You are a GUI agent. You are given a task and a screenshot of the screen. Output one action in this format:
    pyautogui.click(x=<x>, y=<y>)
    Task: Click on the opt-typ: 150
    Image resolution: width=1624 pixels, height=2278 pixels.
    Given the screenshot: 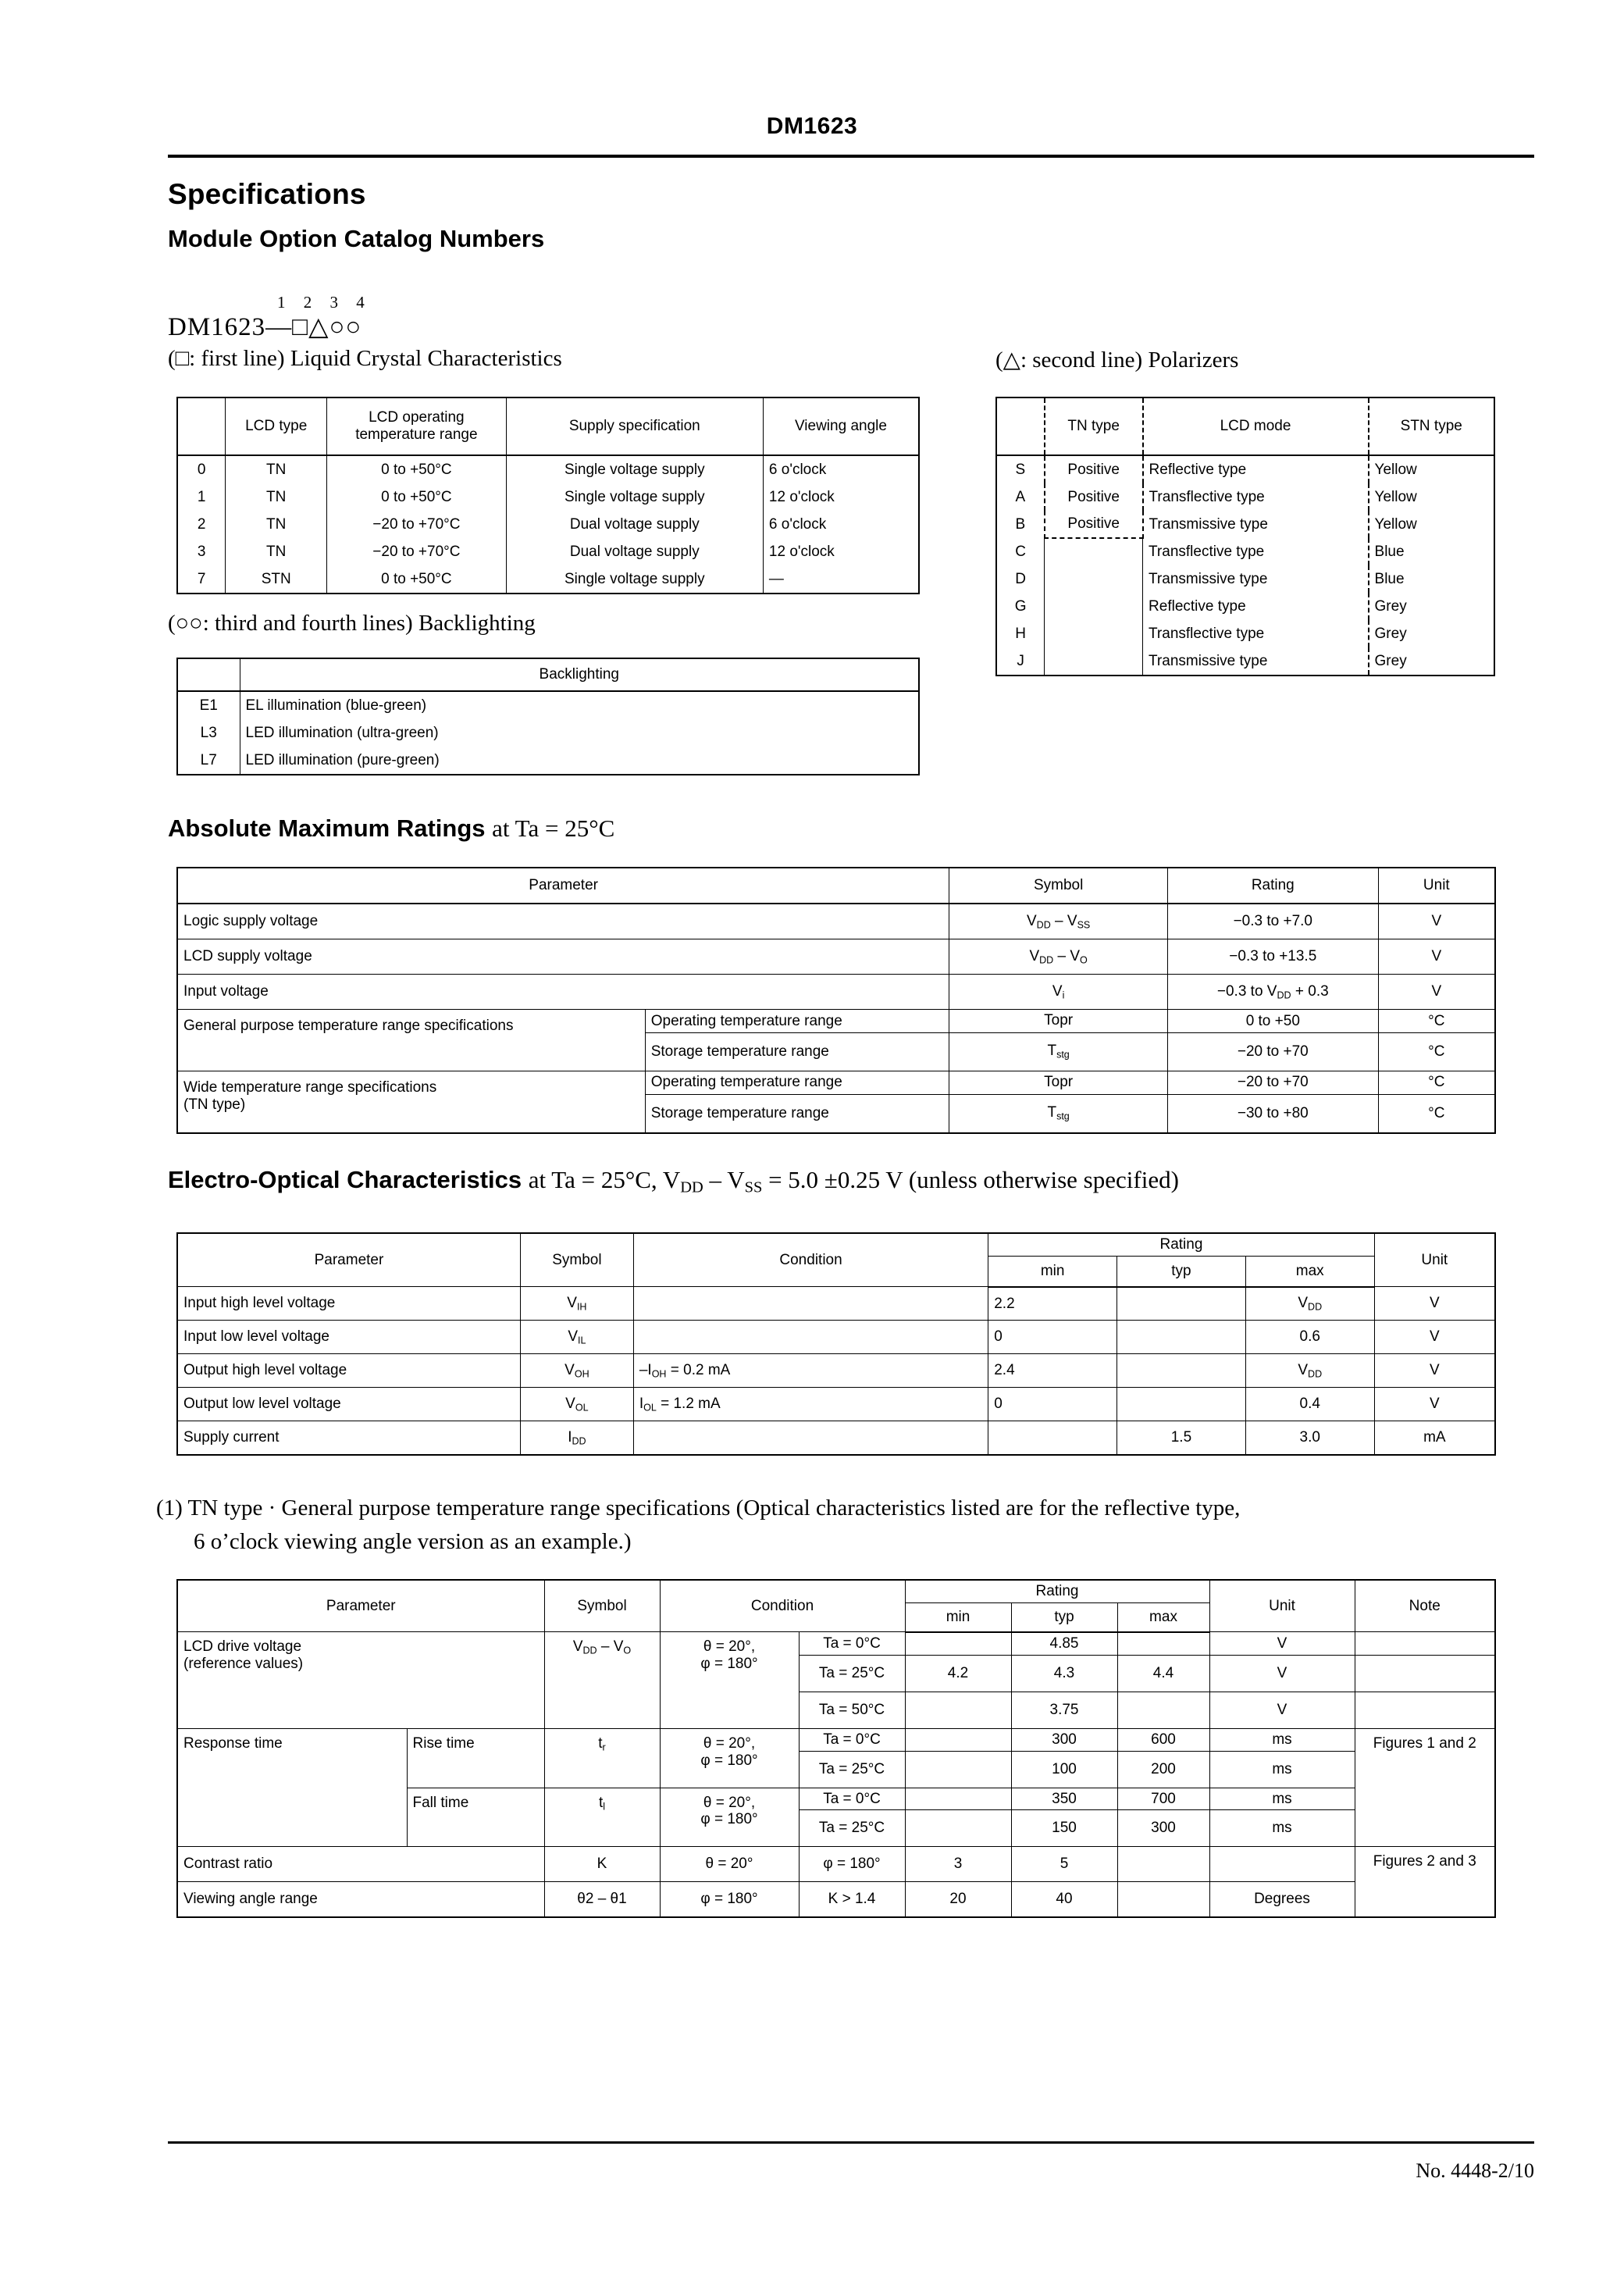 What is the action you would take?
    pyautogui.click(x=1064, y=1828)
    